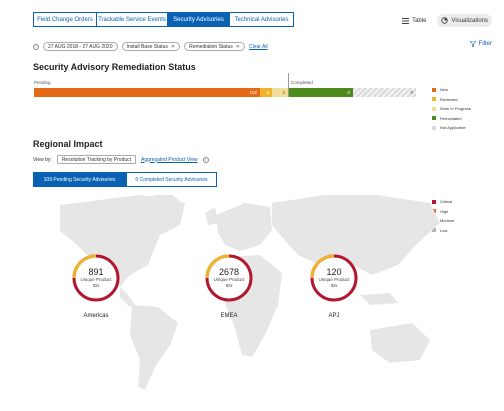 The image size is (504, 411). I want to click on region-name-apj: APJ, so click(334, 316).